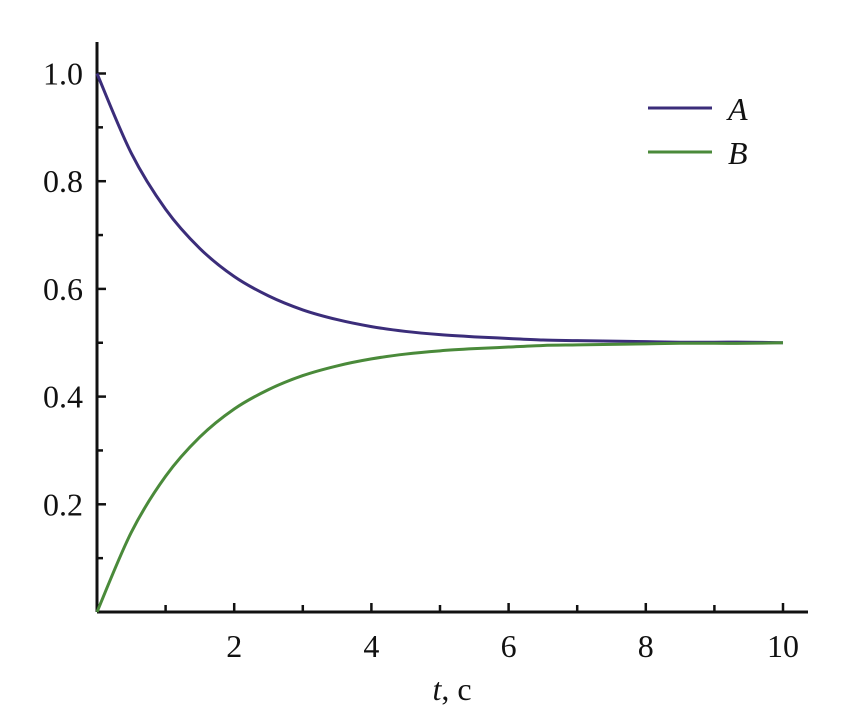 Image resolution: width=854 pixels, height=722 pixels. Describe the element at coordinates (63, 397) in the screenshot. I see `y-tick-label: 0.4` at that location.